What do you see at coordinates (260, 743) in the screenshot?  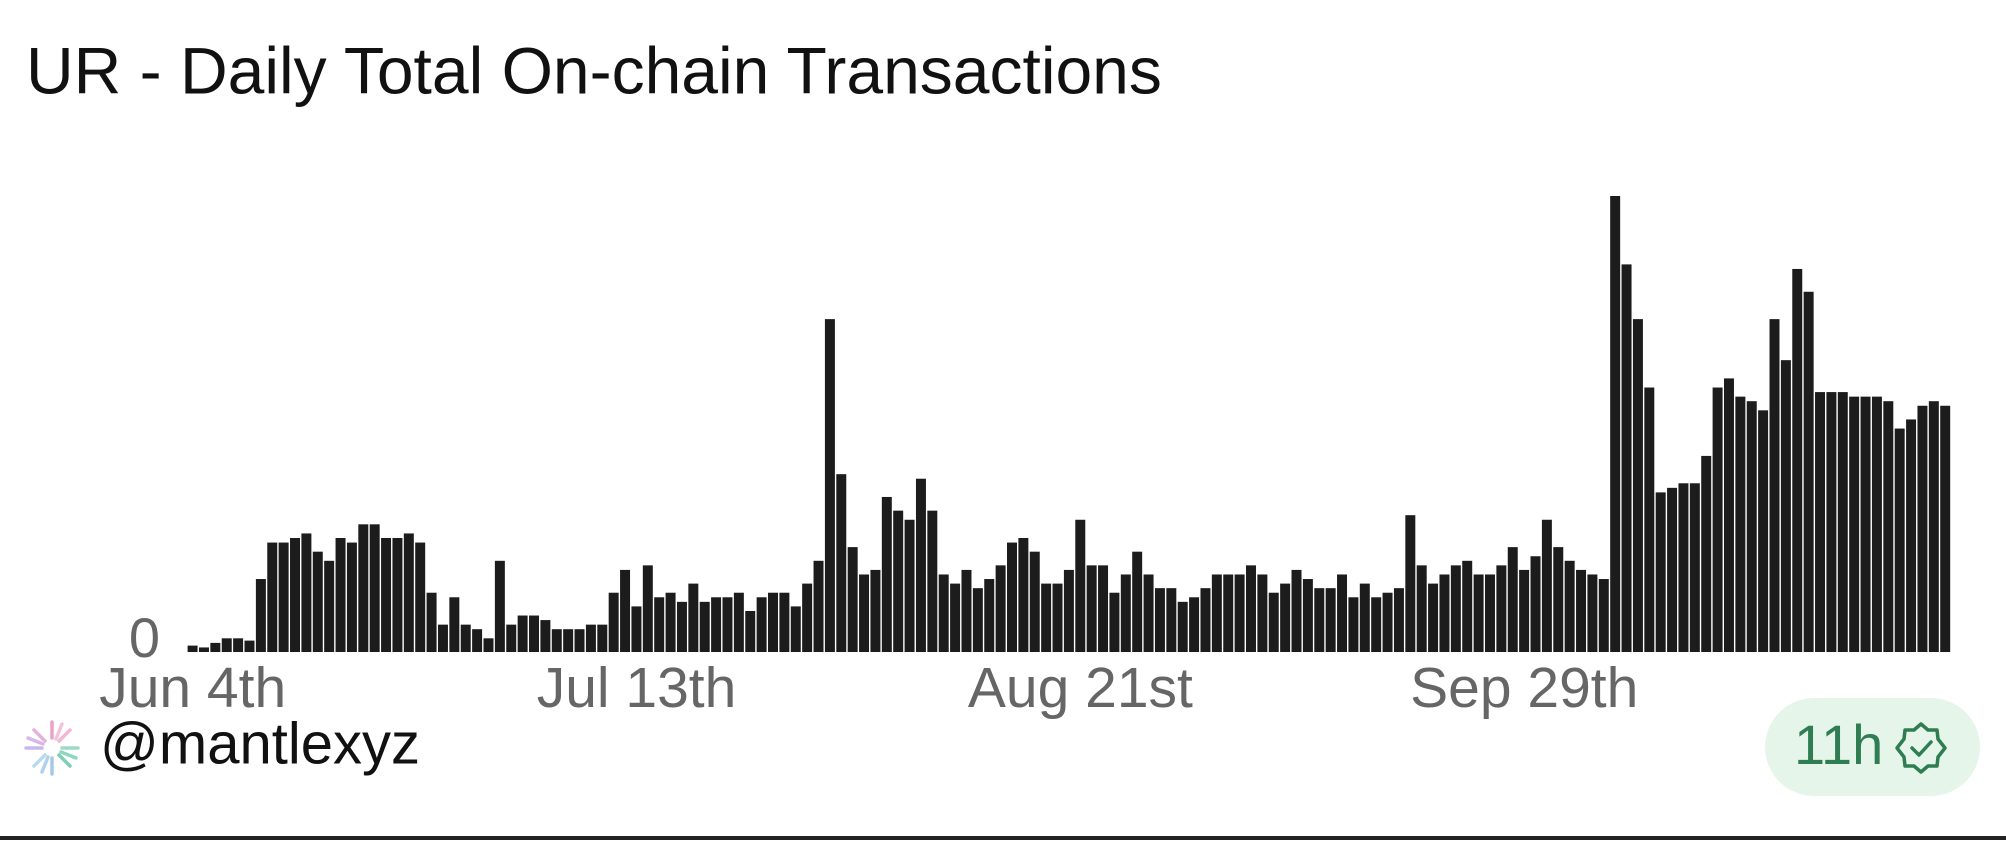 I see `account-handle: @mantlexyz` at bounding box center [260, 743].